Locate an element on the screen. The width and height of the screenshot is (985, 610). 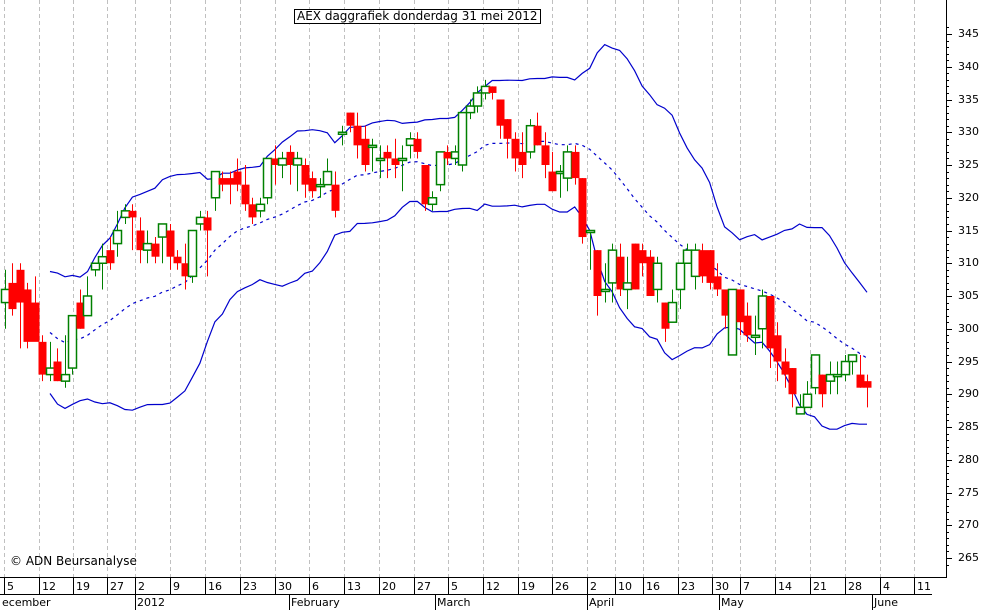
x-day-label: 7 is located at coordinates (746, 586).